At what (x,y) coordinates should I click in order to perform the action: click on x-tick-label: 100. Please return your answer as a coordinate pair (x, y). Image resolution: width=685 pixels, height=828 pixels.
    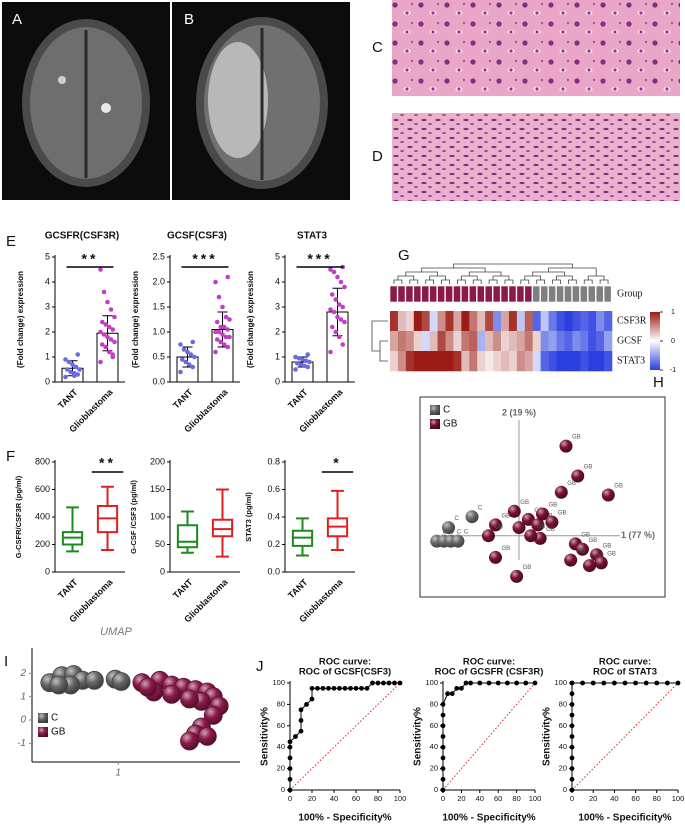
    Looking at the image, I should click on (535, 798).